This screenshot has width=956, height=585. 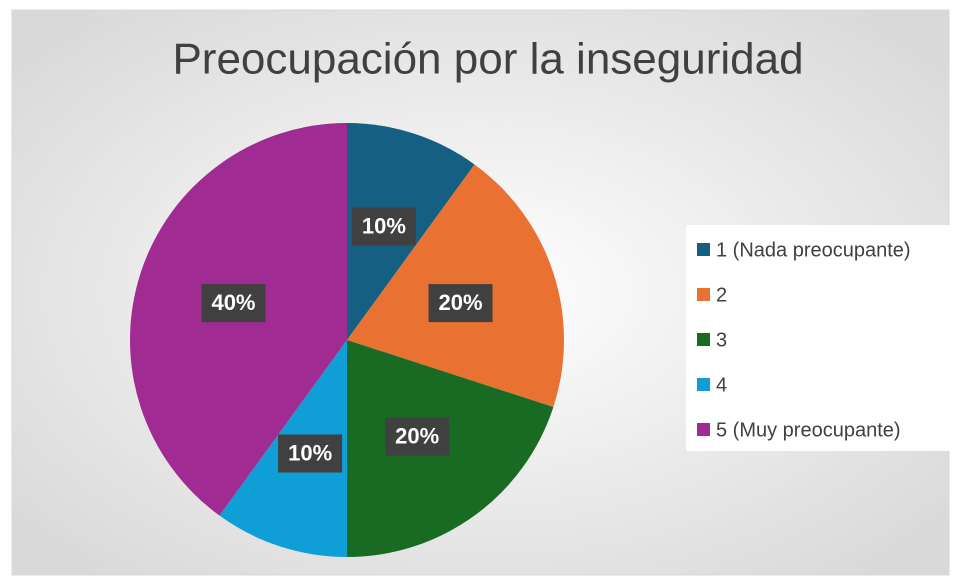 What do you see at coordinates (721, 385) in the screenshot?
I see `legend-label: 4` at bounding box center [721, 385].